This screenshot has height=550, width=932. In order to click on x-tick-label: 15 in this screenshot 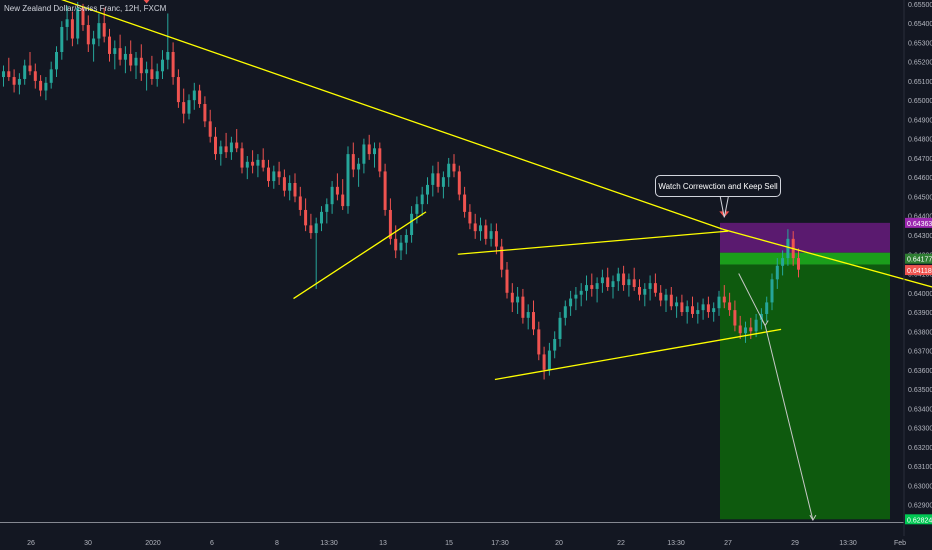, I will do `click(449, 543)`.